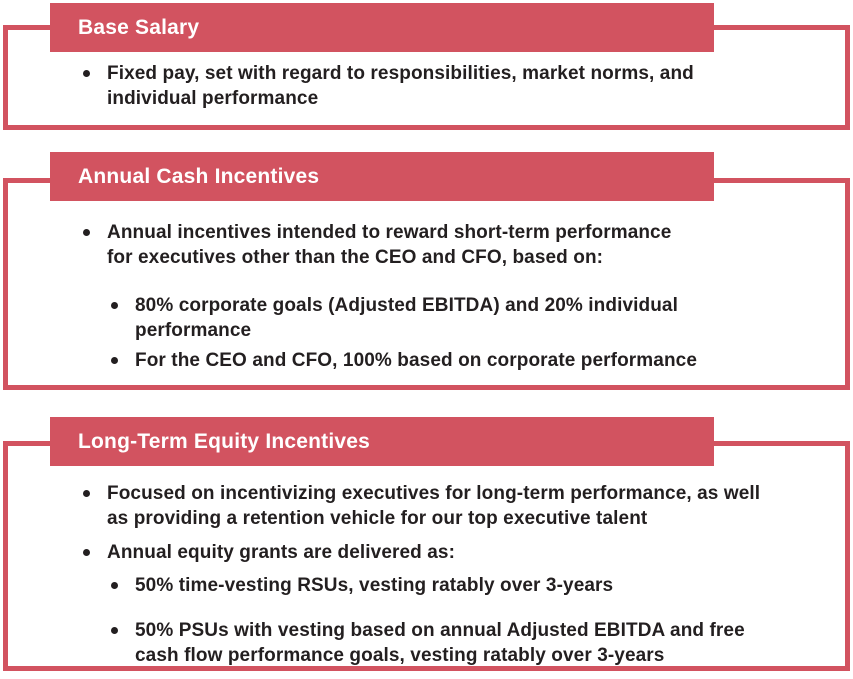 The height and width of the screenshot is (679, 853). Describe the element at coordinates (199, 176) in the screenshot. I see `card-title: Annual Cash Incentives` at that location.